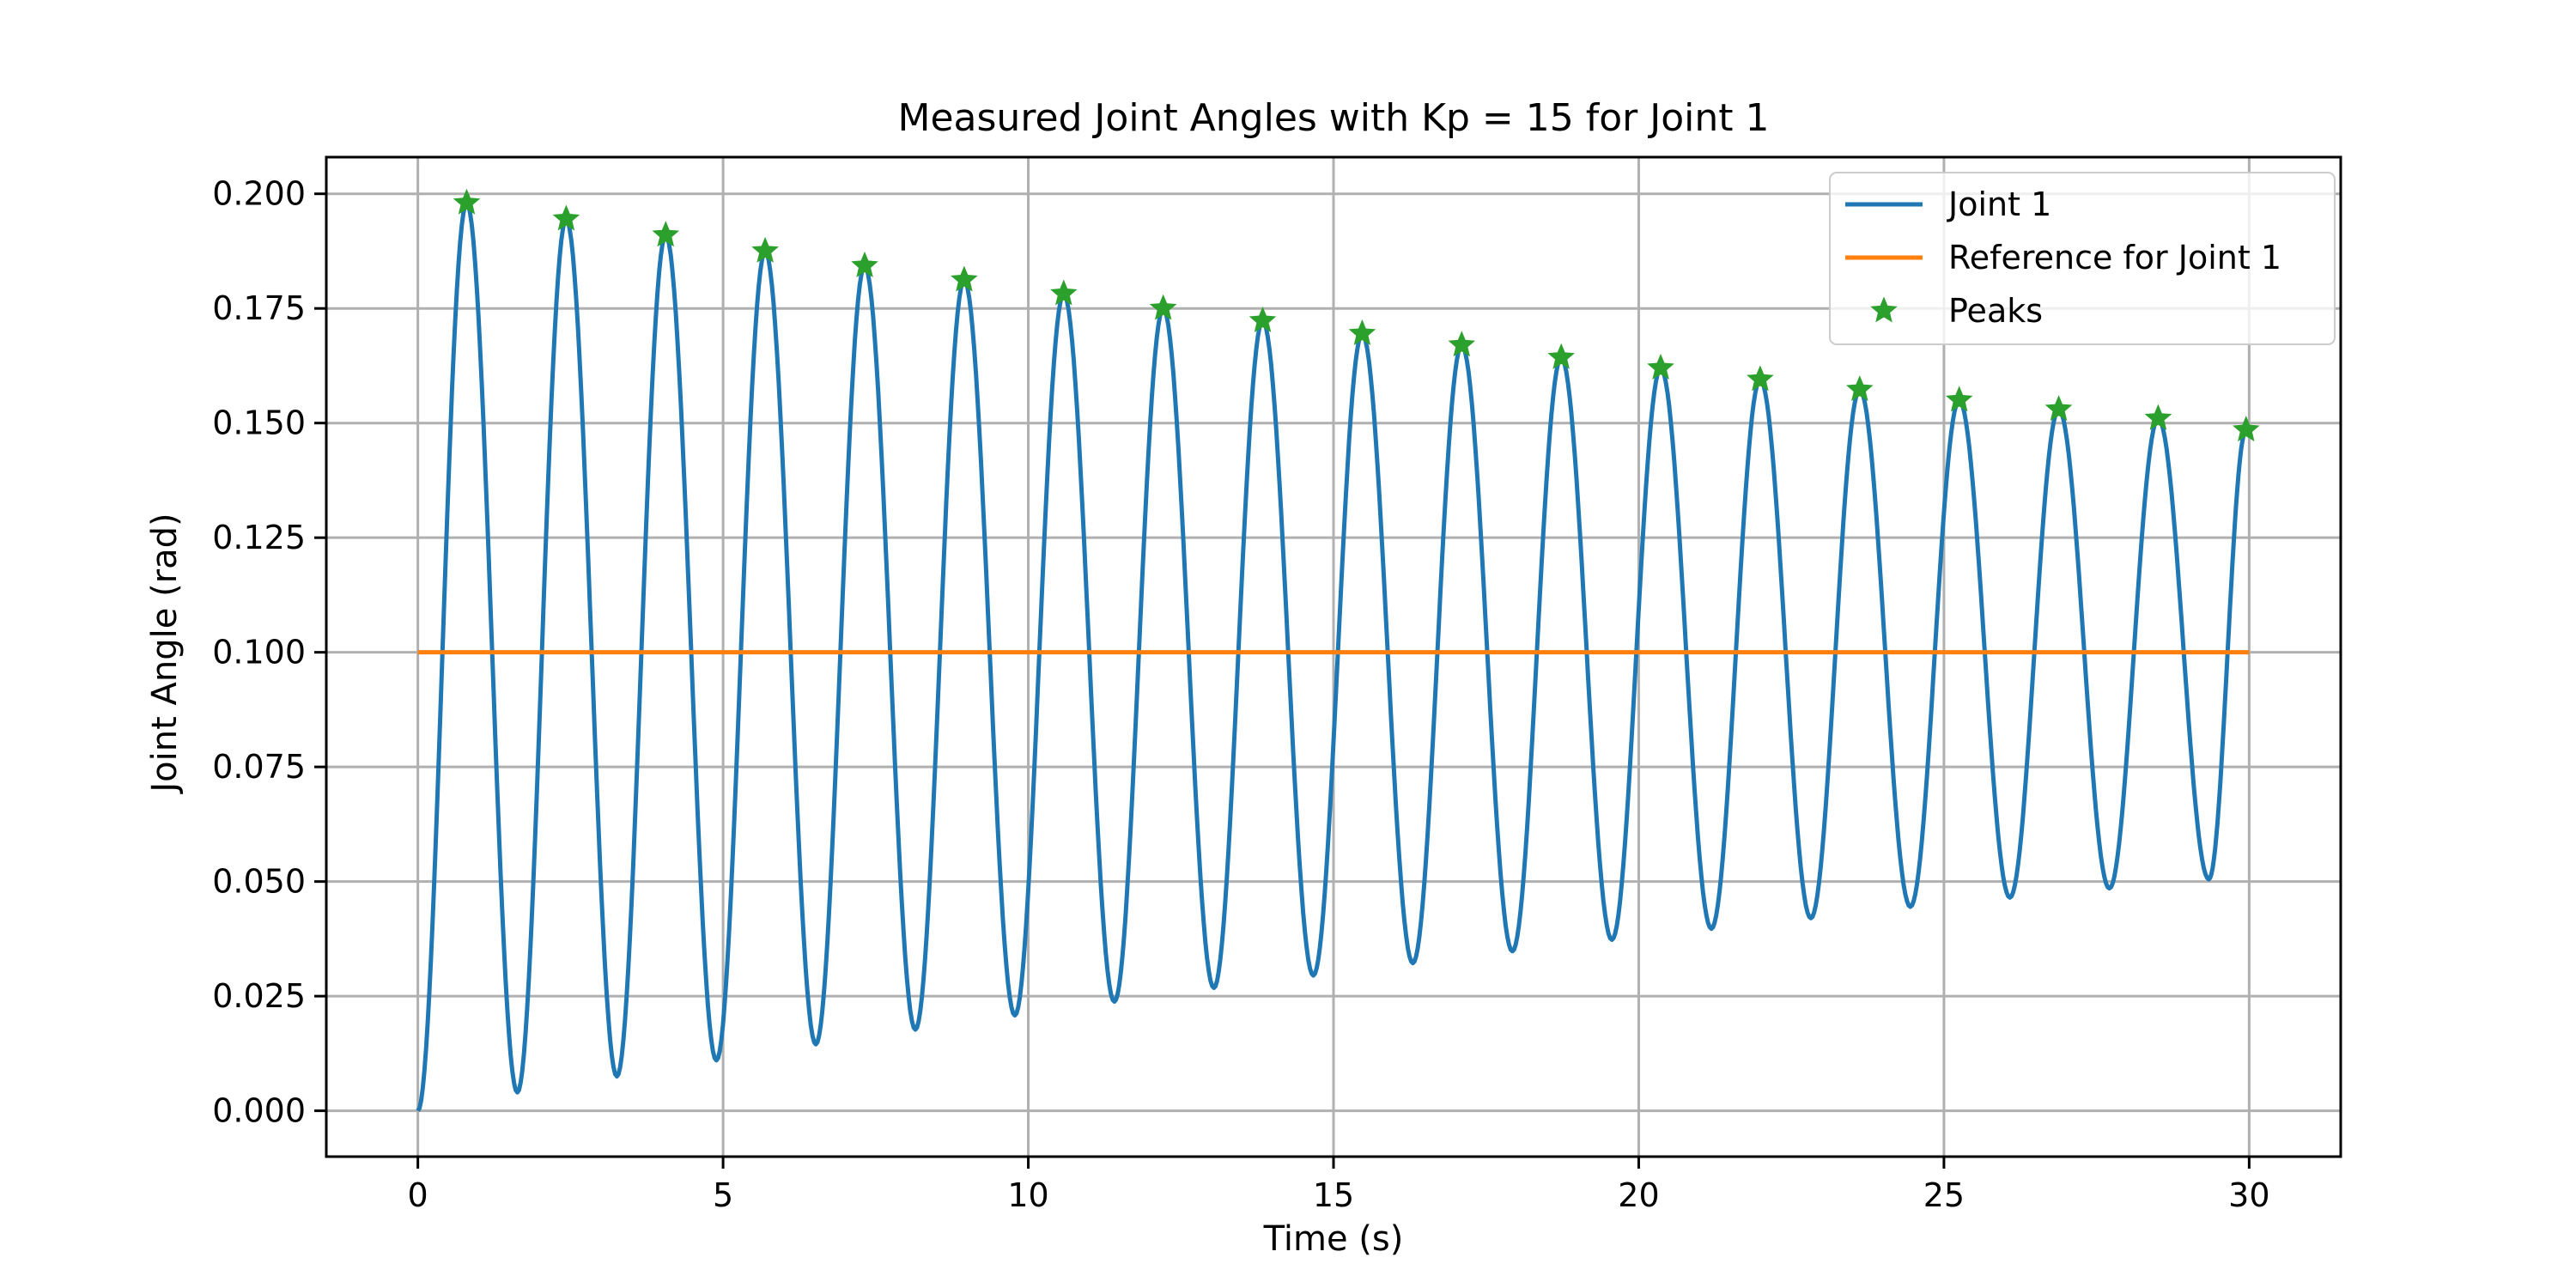 The height and width of the screenshot is (1288, 2576). Describe the element at coordinates (259, 308) in the screenshot. I see `y-tick-label: 0.175` at that location.